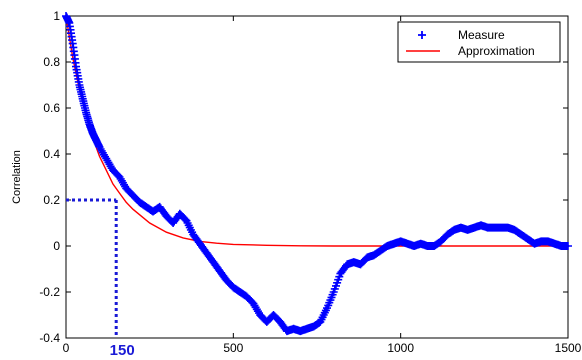 Image resolution: width=582 pixels, height=360 pixels. I want to click on legend-box, so click(479, 42).